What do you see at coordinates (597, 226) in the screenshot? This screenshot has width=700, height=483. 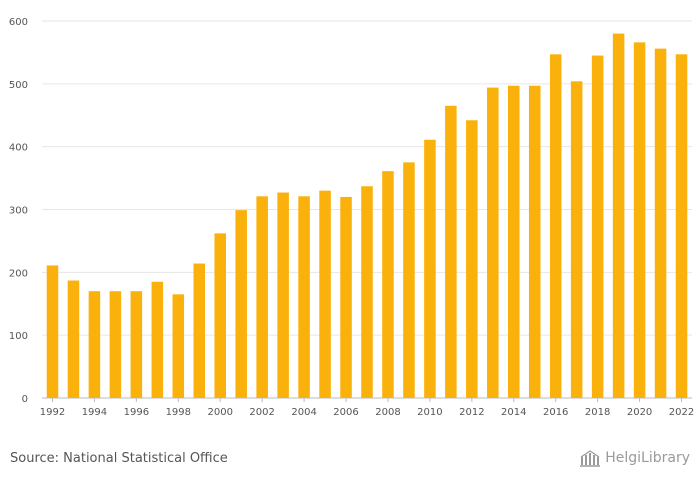 I see `bar-2018` at bounding box center [597, 226].